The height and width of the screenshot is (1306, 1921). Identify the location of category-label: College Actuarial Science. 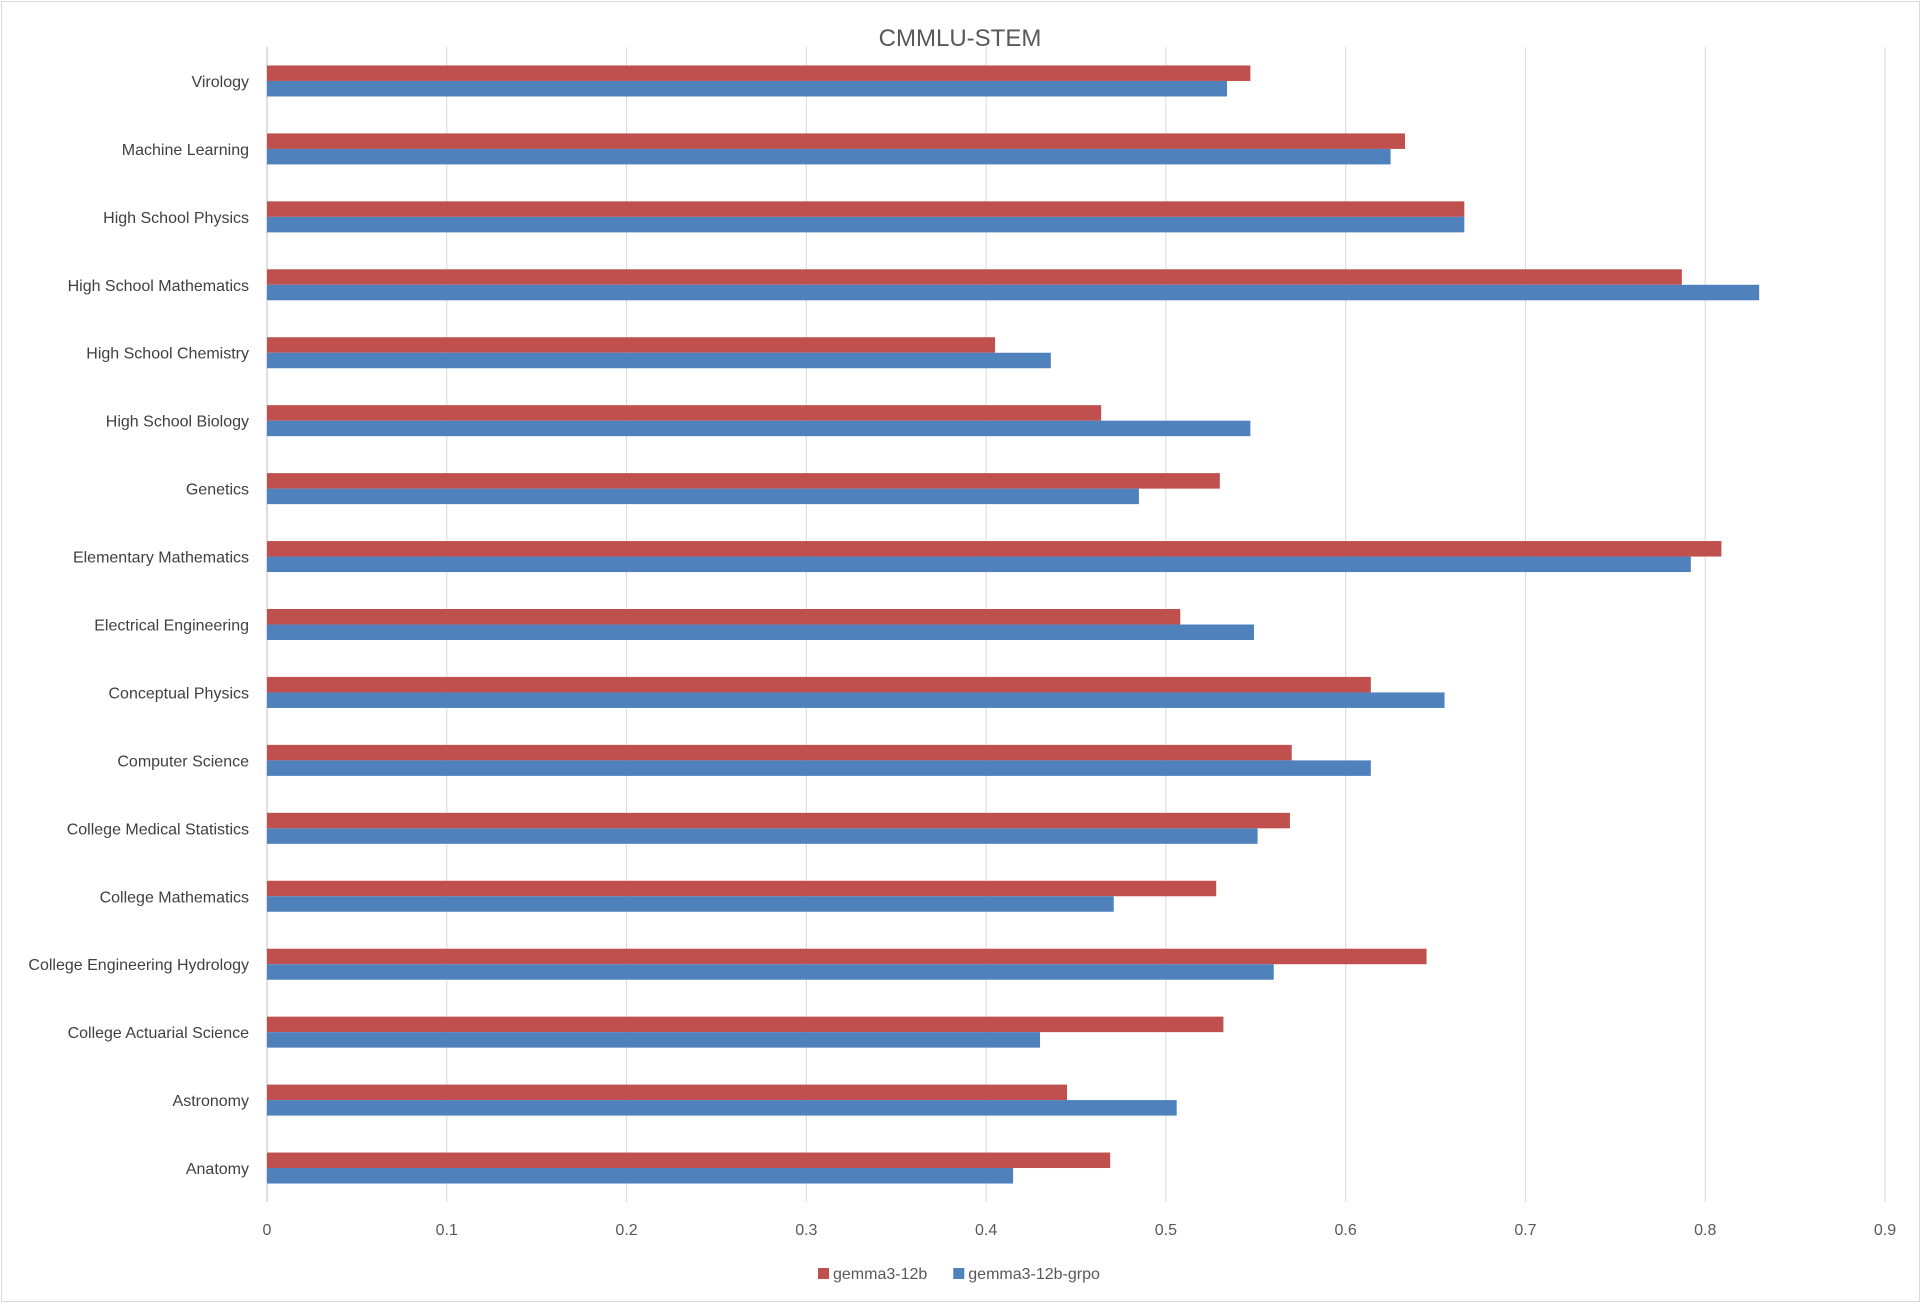
(159, 1033).